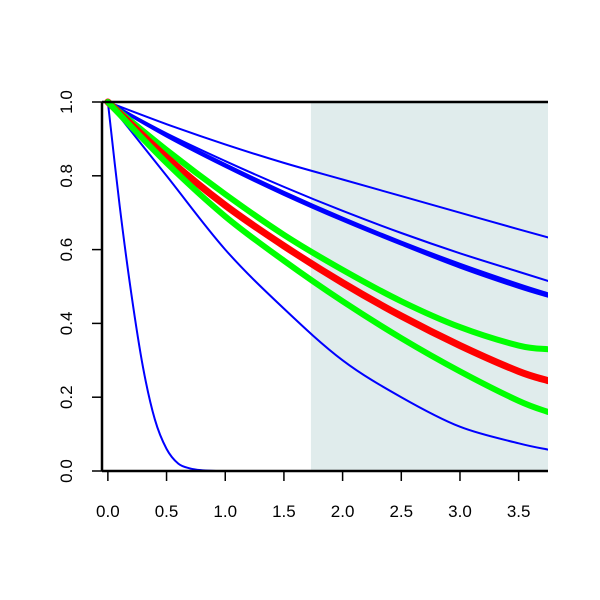 Image resolution: width=600 pixels, height=600 pixels. Describe the element at coordinates (401, 511) in the screenshot. I see `x-tick-label: 2.5` at that location.